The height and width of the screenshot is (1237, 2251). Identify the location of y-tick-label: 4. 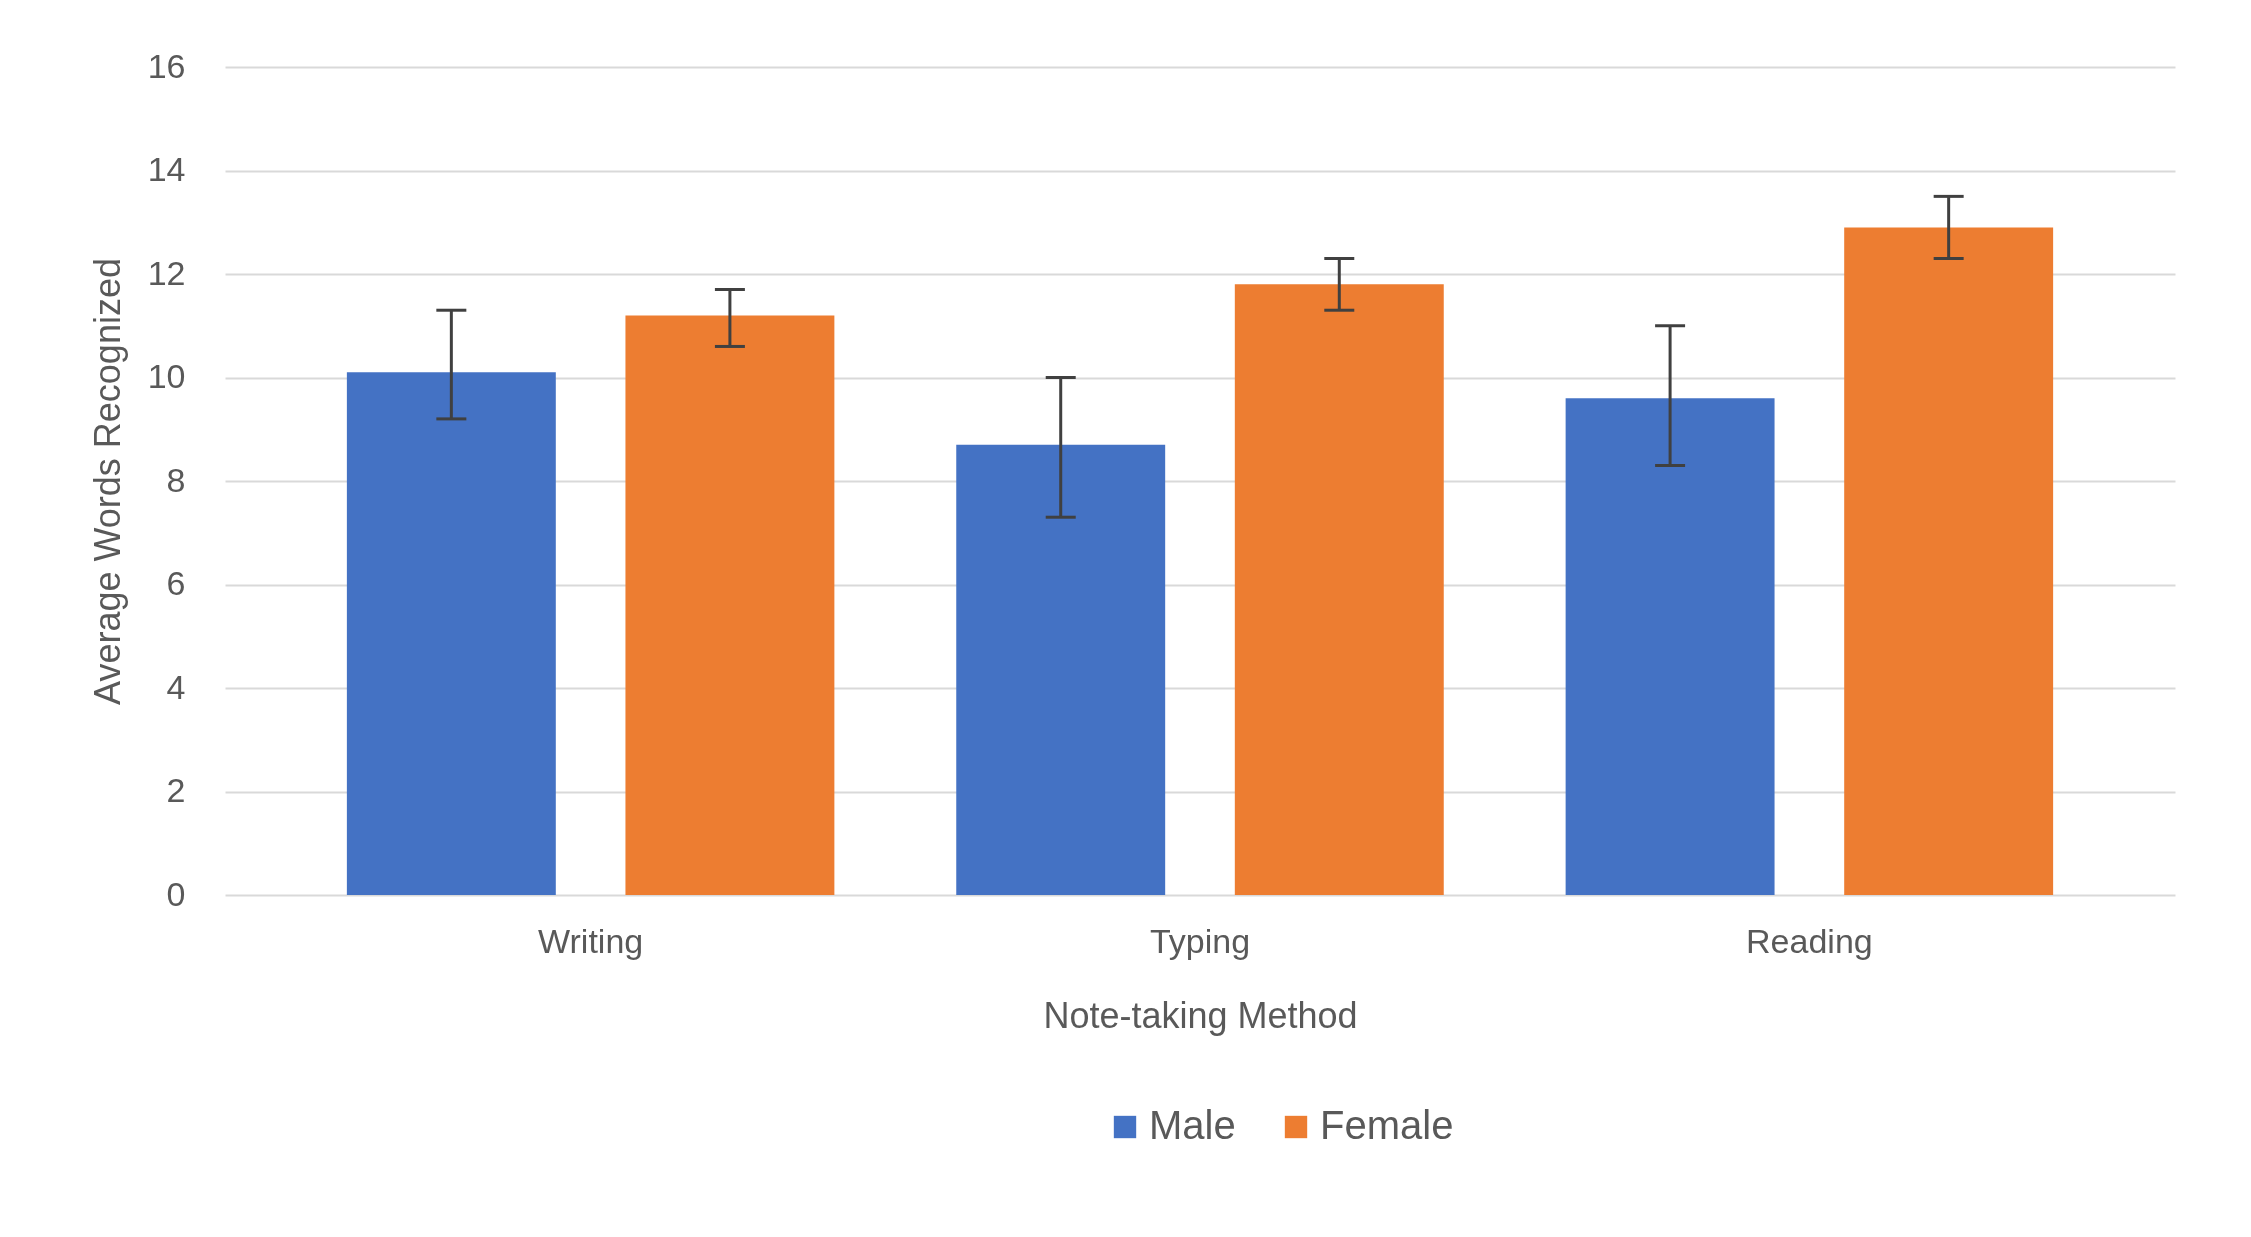
(176, 686).